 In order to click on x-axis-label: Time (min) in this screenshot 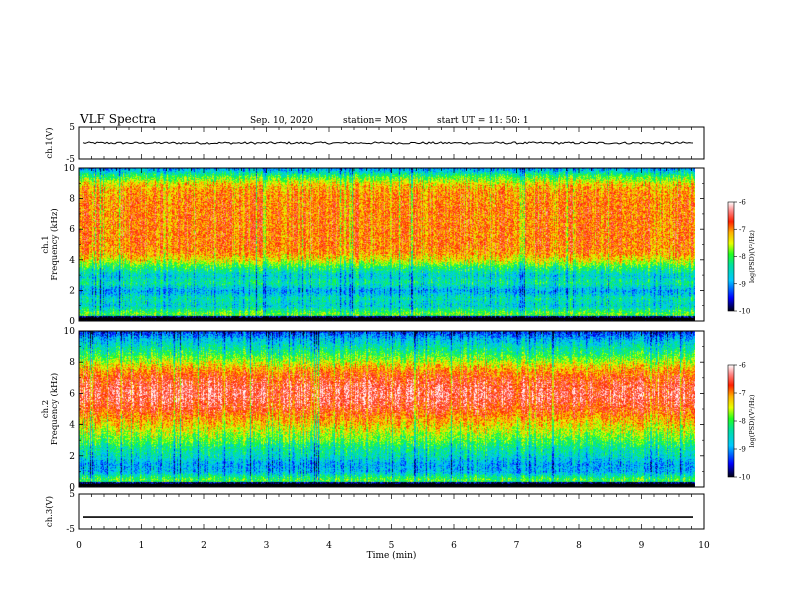, I will do `click(392, 555)`.